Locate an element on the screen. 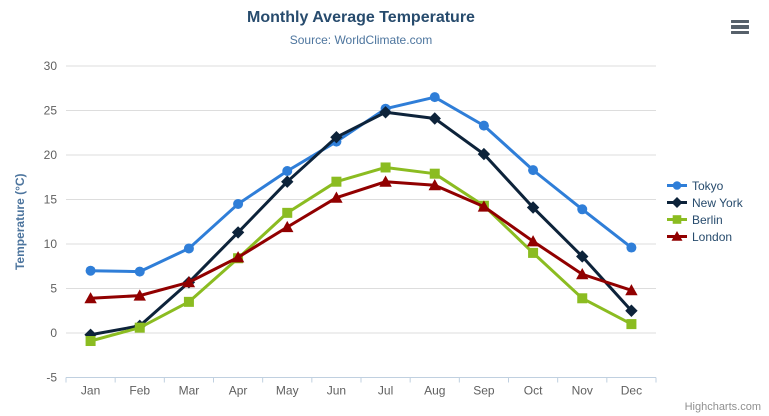 The width and height of the screenshot is (769, 416). y-axis-label: 10 is located at coordinates (51, 244).